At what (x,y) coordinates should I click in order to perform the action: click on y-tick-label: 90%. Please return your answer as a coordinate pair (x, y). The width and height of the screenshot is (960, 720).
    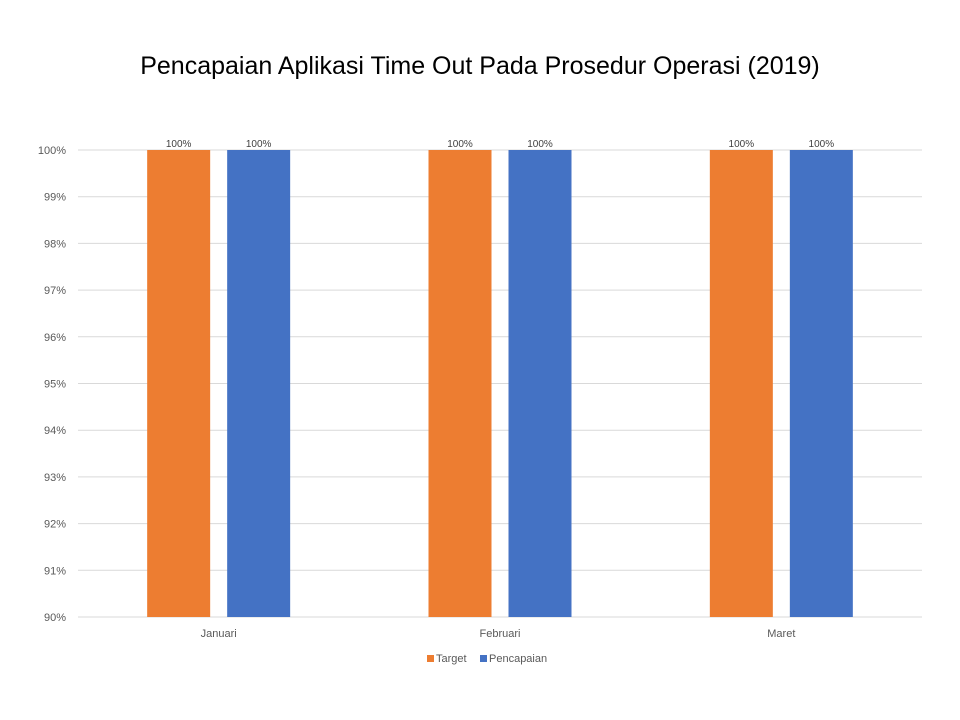
    Looking at the image, I should click on (55, 618).